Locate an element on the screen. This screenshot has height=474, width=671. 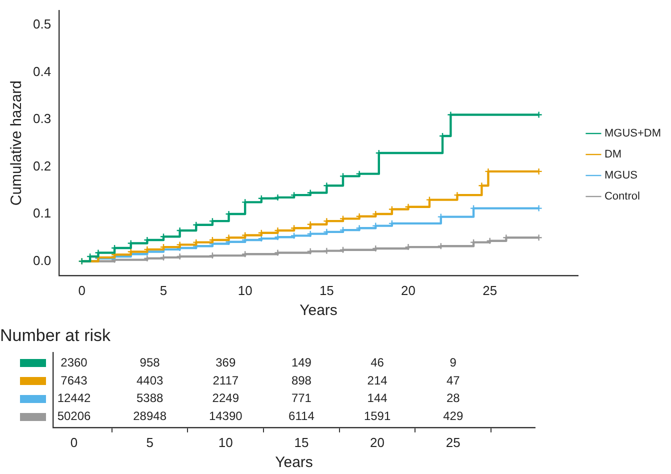
data-label: 6114 is located at coordinates (301, 416).